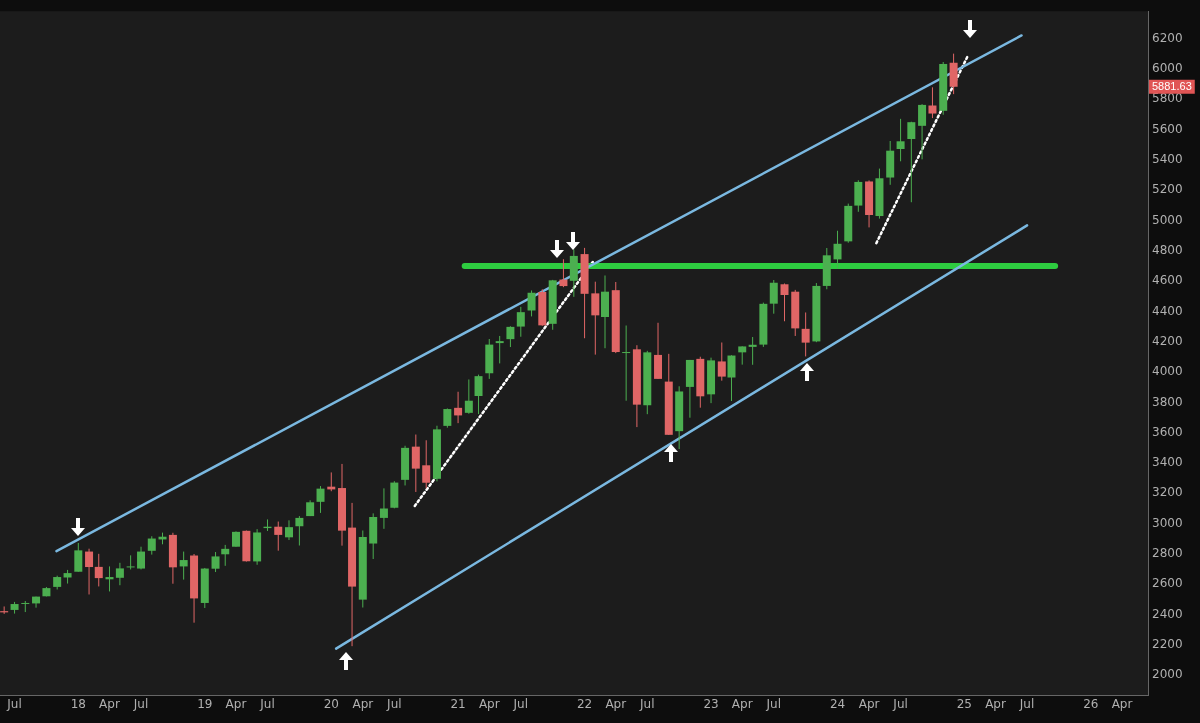 The image size is (1200, 723). I want to click on y-tick-label: 5000, so click(1167, 219).